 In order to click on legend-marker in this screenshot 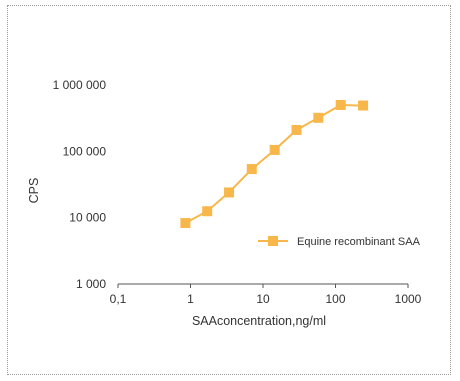, I will do `click(273, 241)`.